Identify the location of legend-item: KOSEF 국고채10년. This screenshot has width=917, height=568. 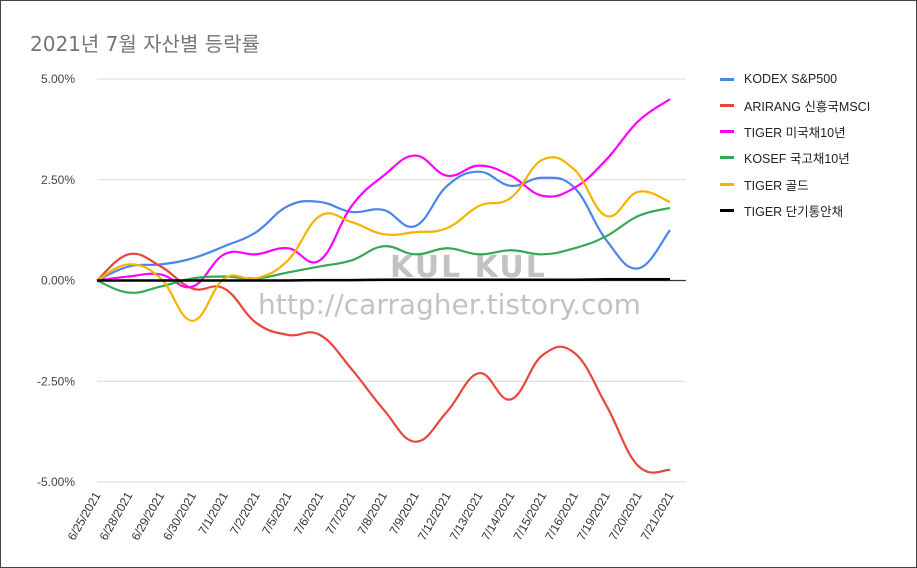
(785, 158).